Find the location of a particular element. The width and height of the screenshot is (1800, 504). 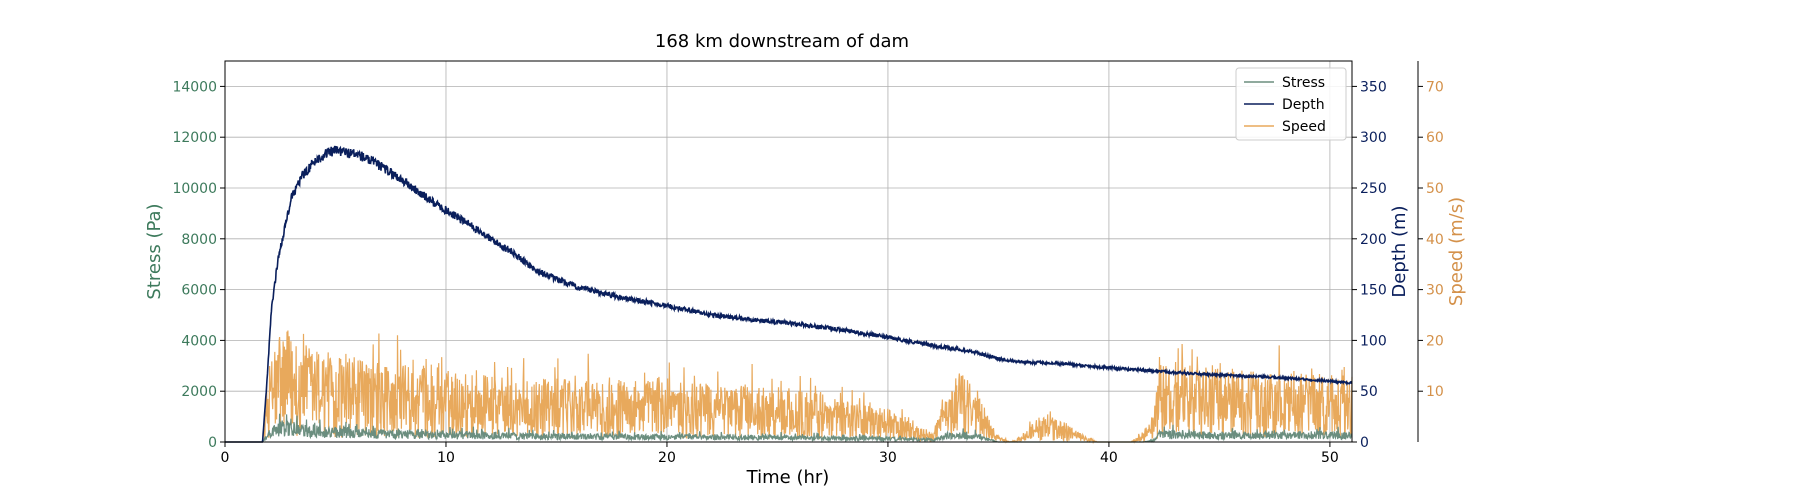

legend-box is located at coordinates (1291, 104).